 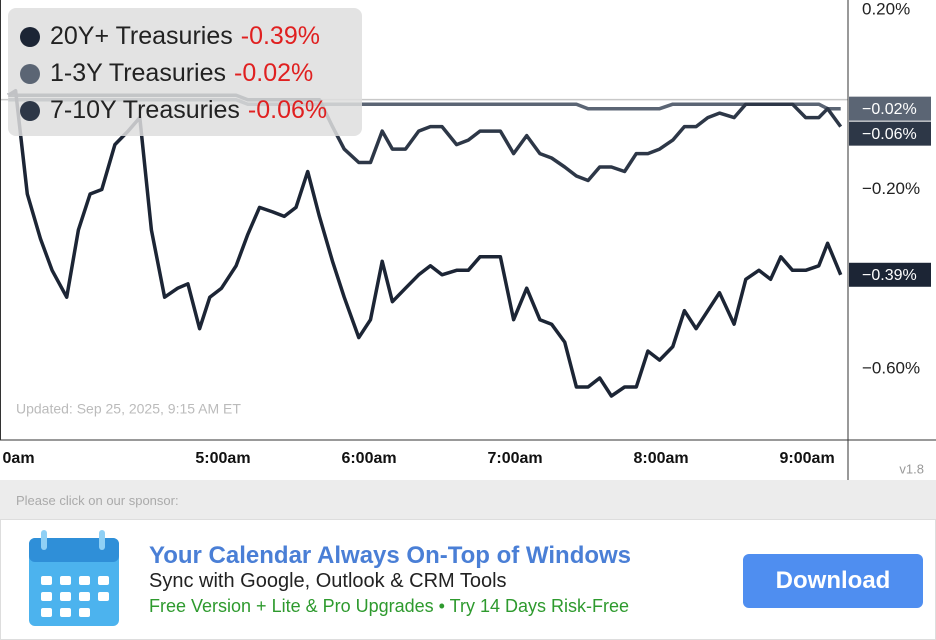 What do you see at coordinates (891, 188) in the screenshot?
I see `y-tick-label: −0.20%` at bounding box center [891, 188].